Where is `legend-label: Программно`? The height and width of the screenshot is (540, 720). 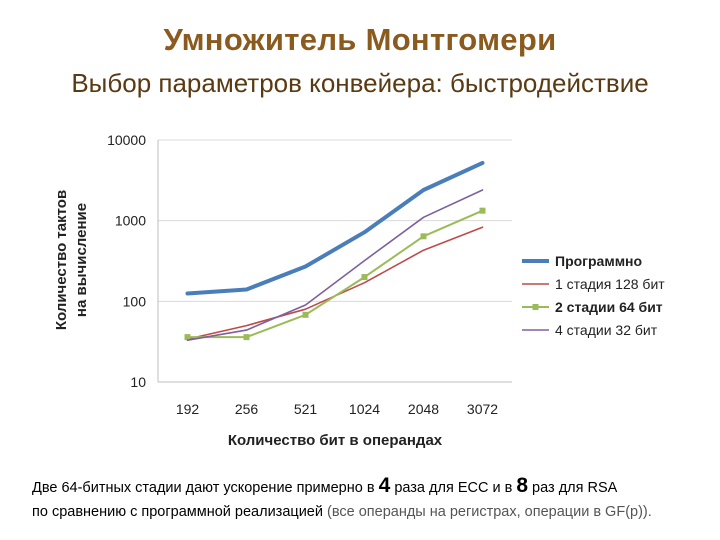
legend-label: Программно is located at coordinates (598, 261).